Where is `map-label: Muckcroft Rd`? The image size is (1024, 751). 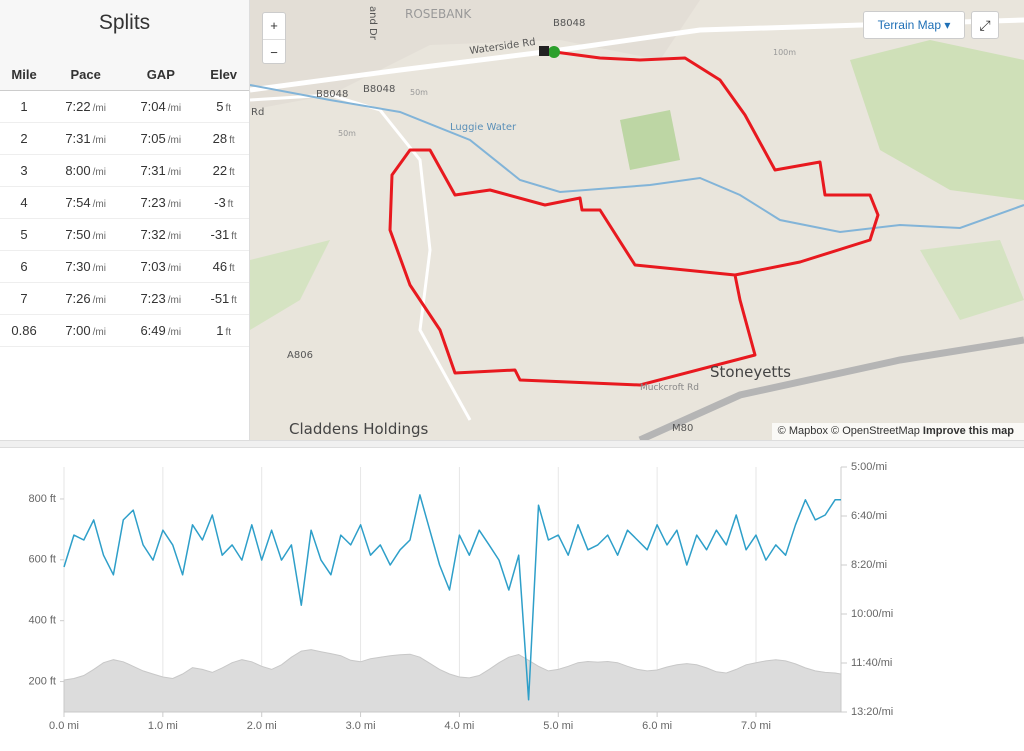 map-label: Muckcroft Rd is located at coordinates (669, 388).